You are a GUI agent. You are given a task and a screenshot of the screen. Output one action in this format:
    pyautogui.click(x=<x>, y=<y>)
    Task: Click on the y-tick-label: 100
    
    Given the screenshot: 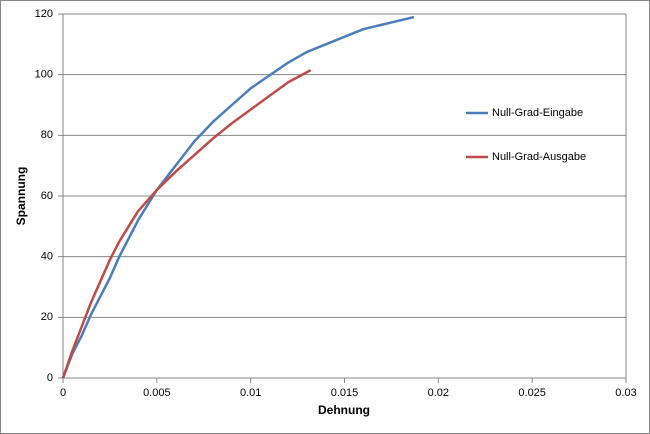 What is the action you would take?
    pyautogui.click(x=44, y=75)
    